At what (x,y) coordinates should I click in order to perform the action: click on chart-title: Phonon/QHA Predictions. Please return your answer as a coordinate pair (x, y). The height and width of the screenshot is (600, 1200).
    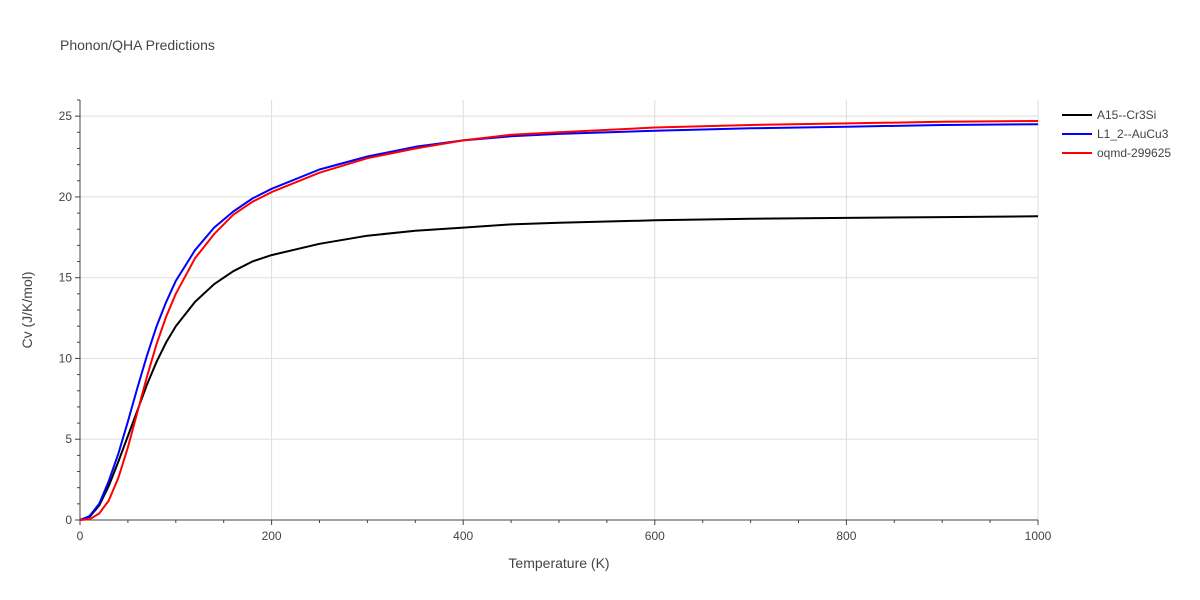
    Looking at the image, I should click on (137, 45).